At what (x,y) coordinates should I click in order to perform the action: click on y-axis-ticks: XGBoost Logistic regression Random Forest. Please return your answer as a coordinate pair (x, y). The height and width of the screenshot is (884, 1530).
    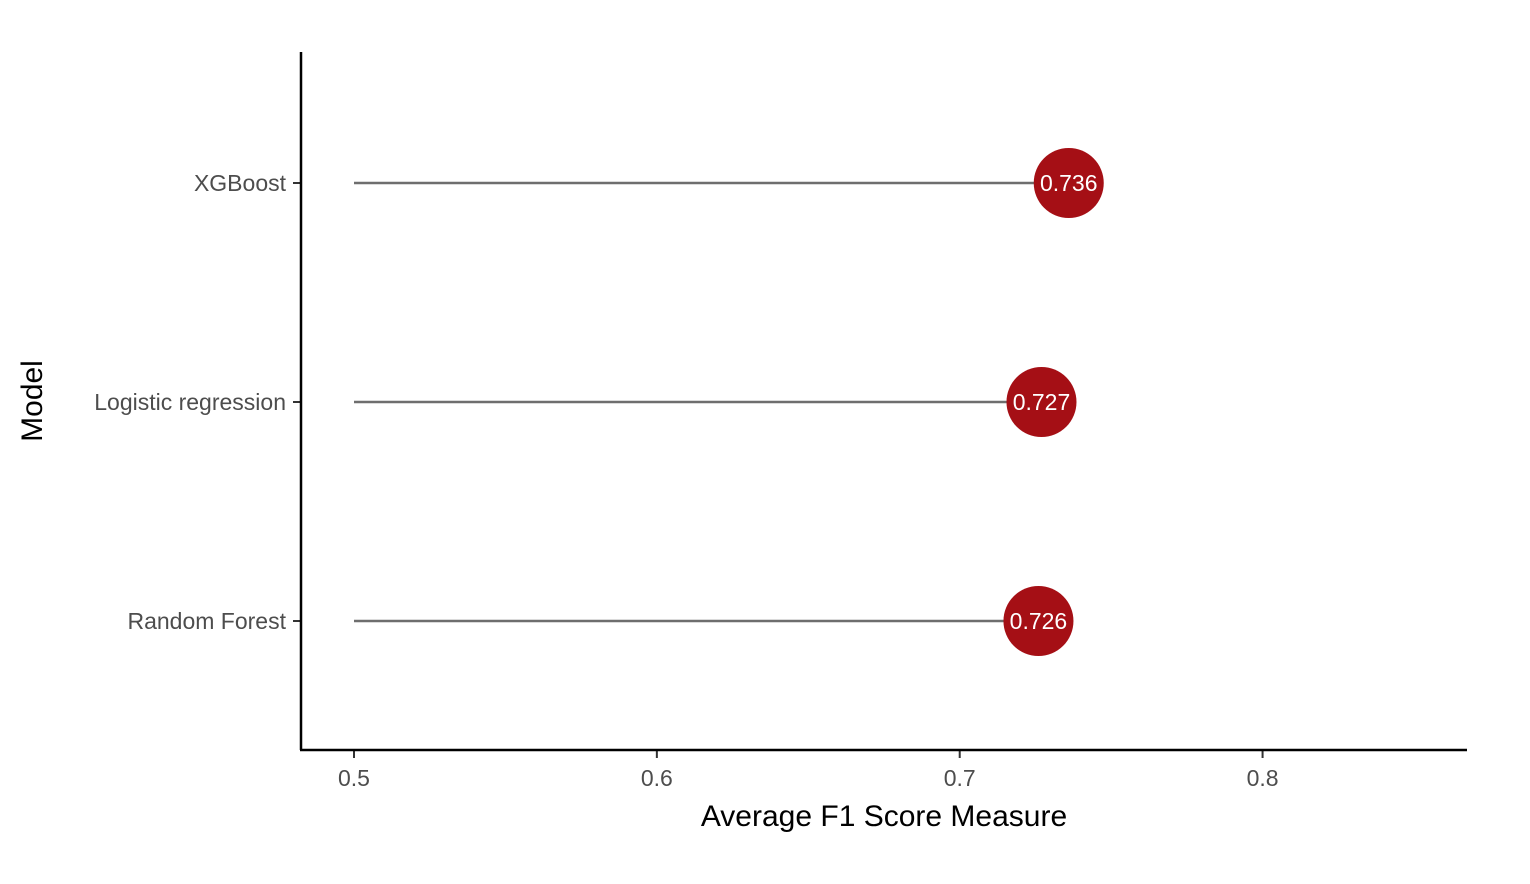
    Looking at the image, I should click on (197, 402).